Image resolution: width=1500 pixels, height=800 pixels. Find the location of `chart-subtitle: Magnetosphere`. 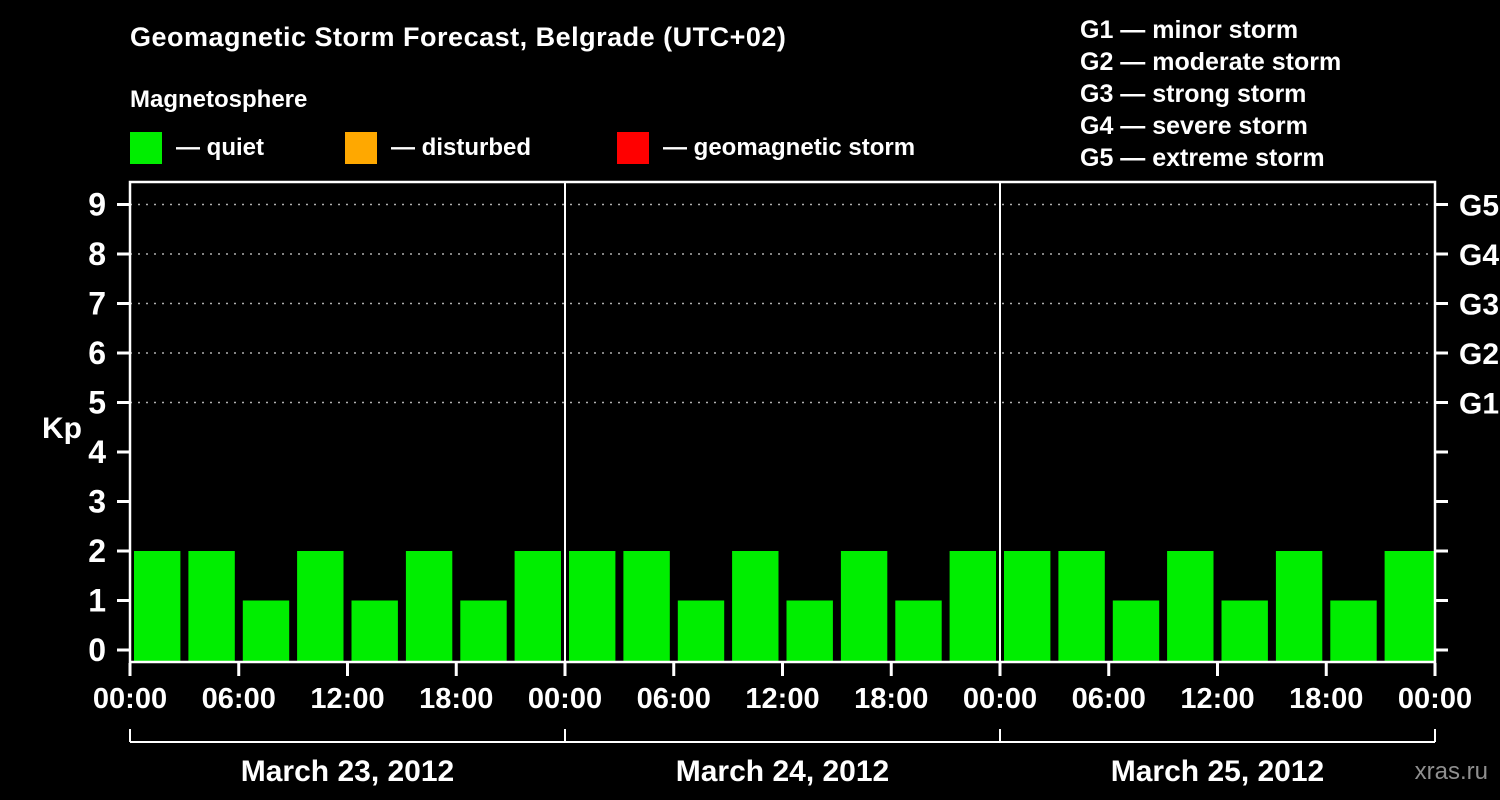

chart-subtitle: Magnetosphere is located at coordinates (219, 99).